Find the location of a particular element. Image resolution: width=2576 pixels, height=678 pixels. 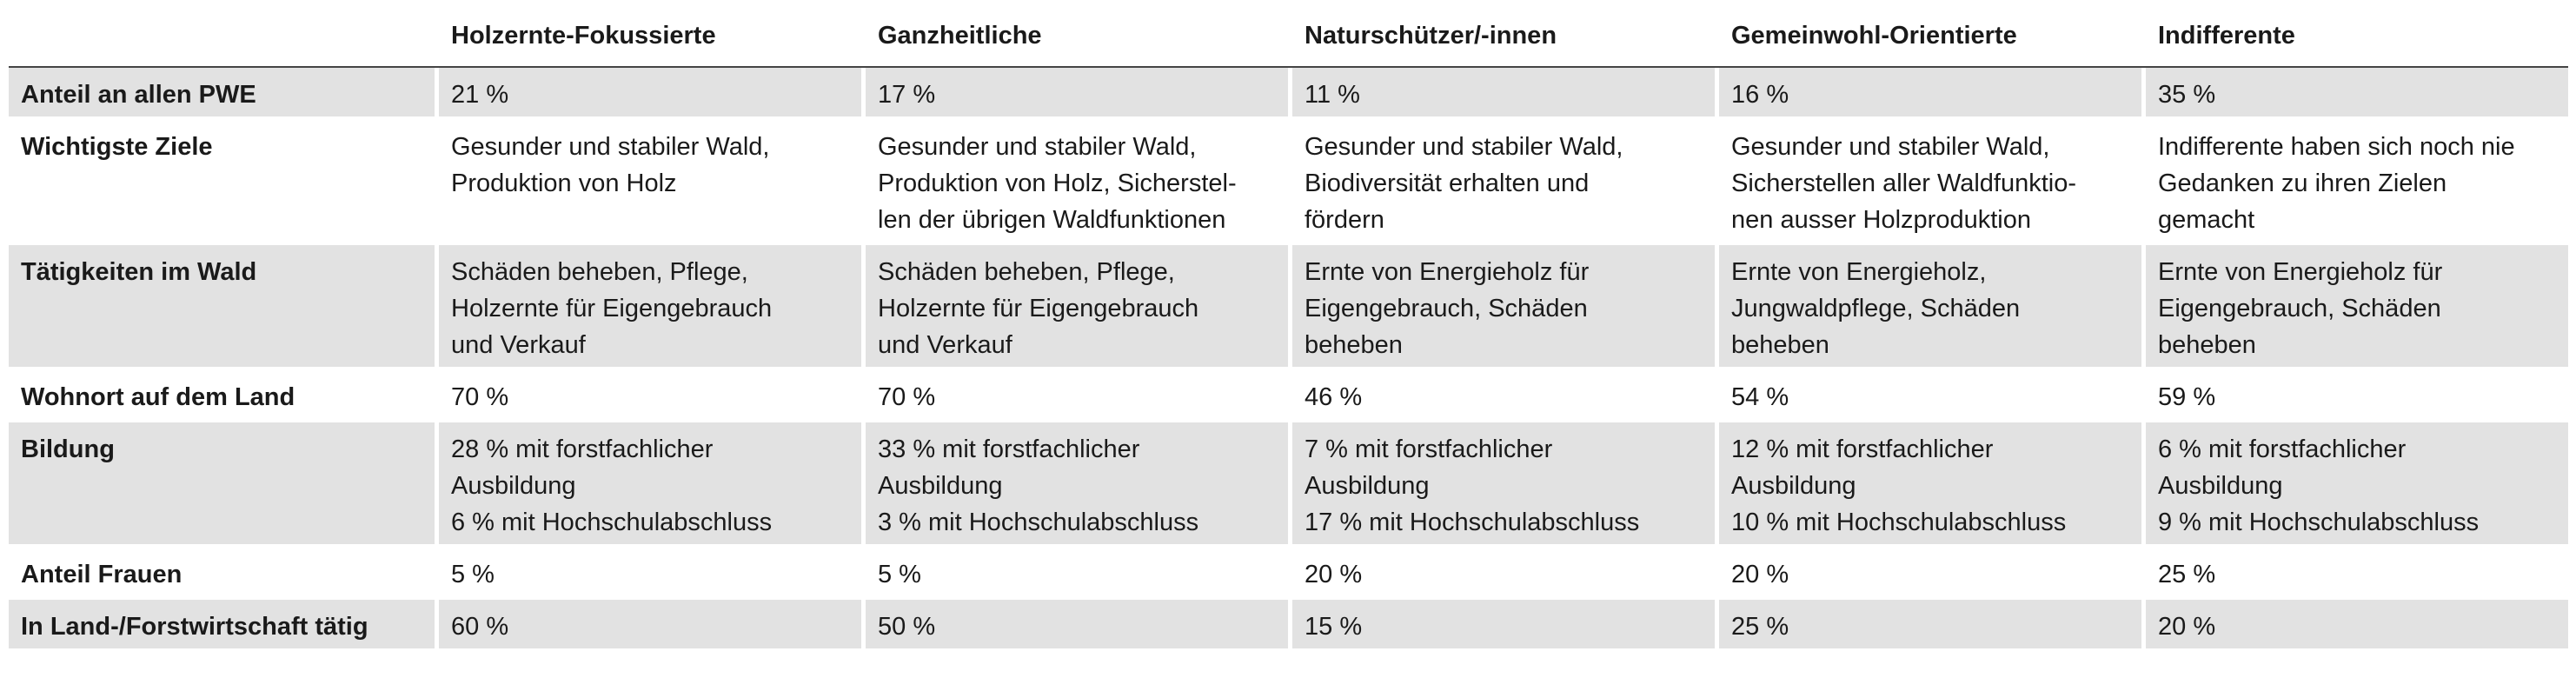

table-row: Anteil Frauen 5 % 5 % 20 % 20 % 25 % is located at coordinates (1288, 570).